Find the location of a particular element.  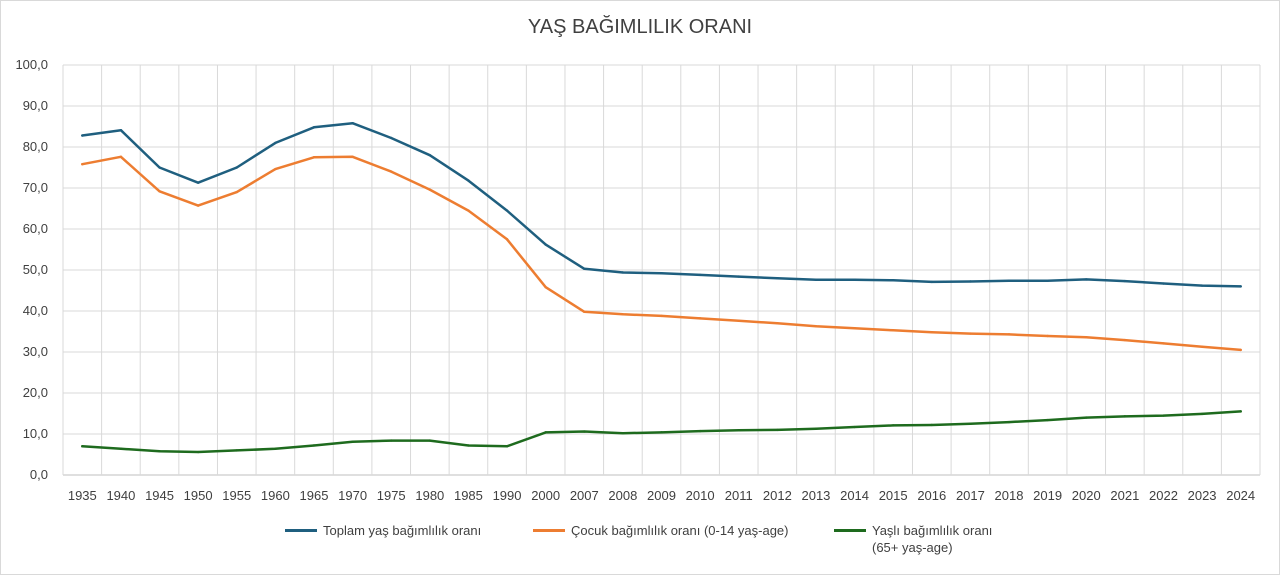

x-tick-label: 2015 is located at coordinates (893, 495).